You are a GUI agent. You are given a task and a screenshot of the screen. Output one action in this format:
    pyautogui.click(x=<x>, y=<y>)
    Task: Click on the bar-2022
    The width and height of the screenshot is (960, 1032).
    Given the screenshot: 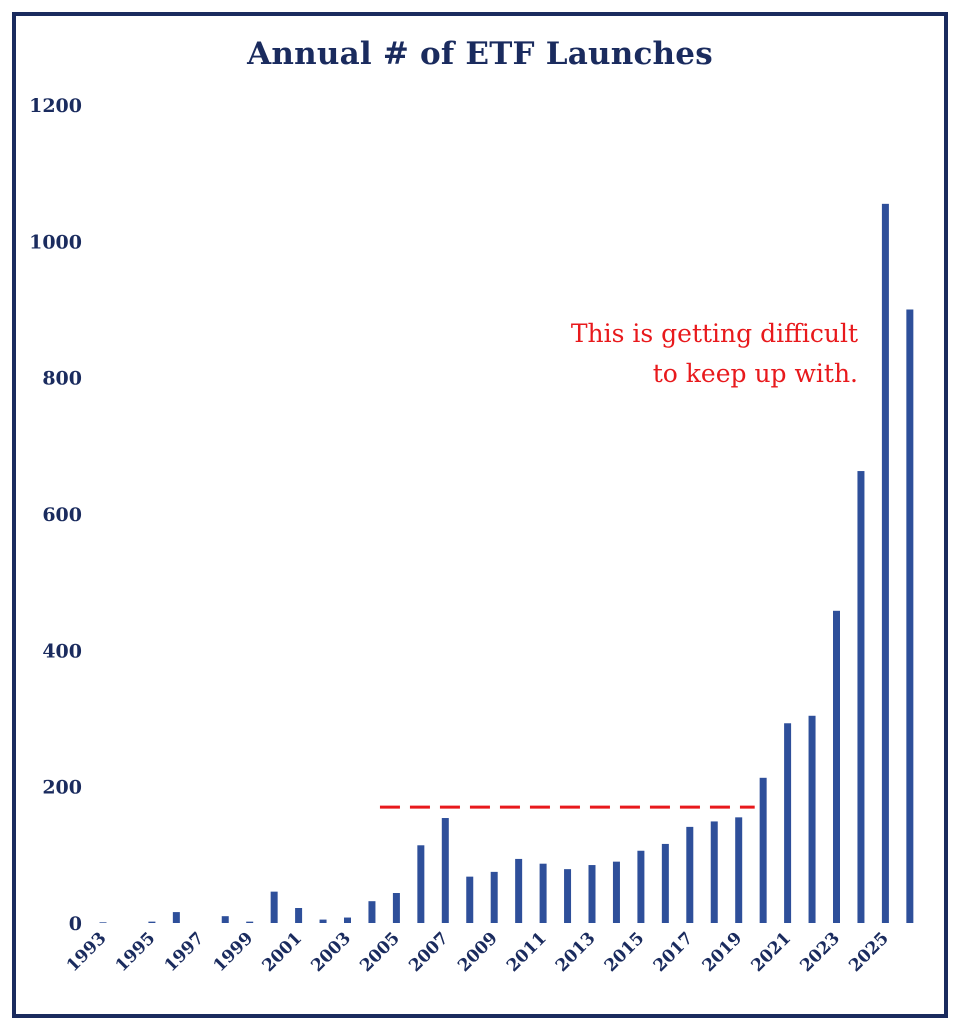 What is the action you would take?
    pyautogui.click(x=812, y=819)
    